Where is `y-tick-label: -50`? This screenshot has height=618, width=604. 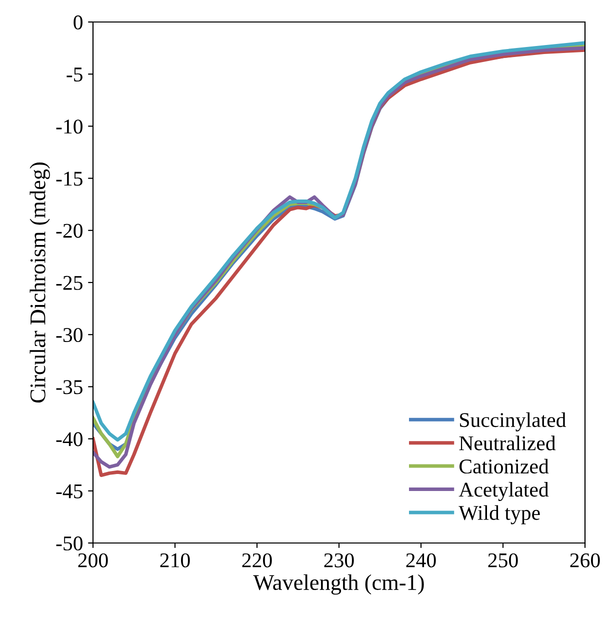 y-tick-label: -50 is located at coordinates (69, 543).